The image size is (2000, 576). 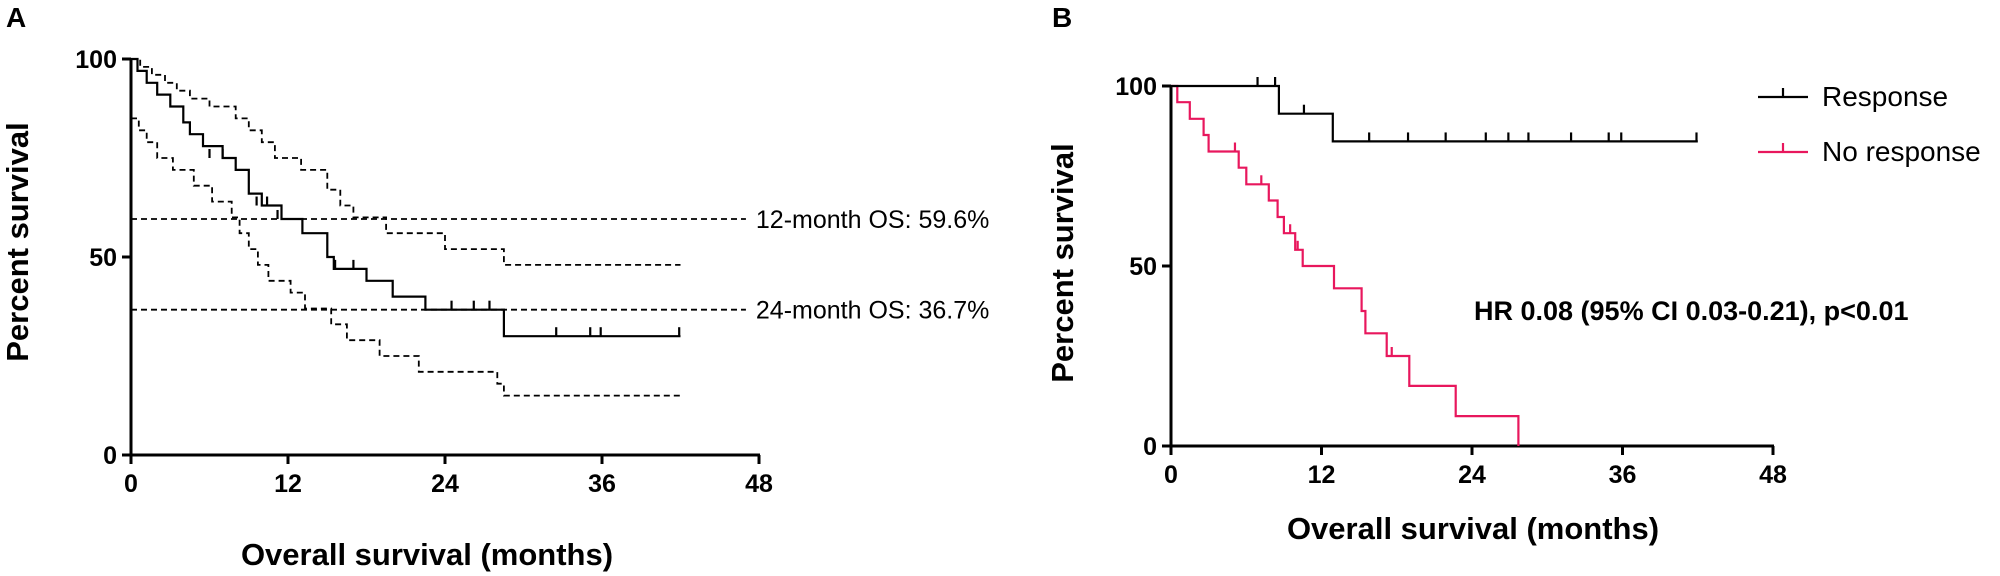 What do you see at coordinates (103, 258) in the screenshot?
I see `panel-a-y-tick-label-50: 50` at bounding box center [103, 258].